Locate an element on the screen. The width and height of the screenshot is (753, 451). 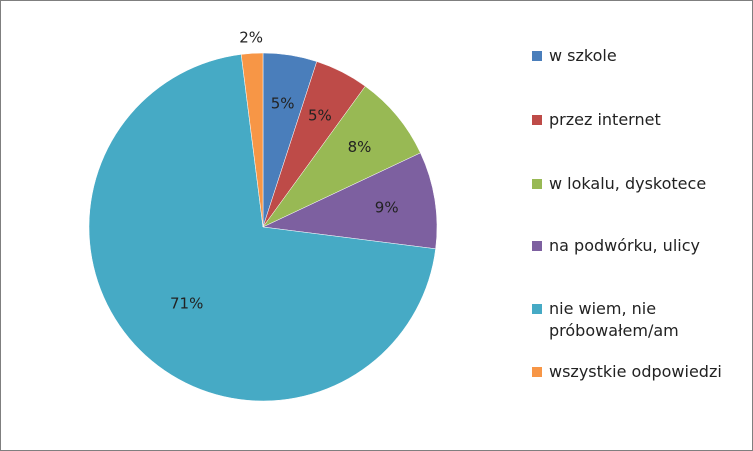
legend-label: w lokalu, dyskotece is located at coordinates (628, 183).